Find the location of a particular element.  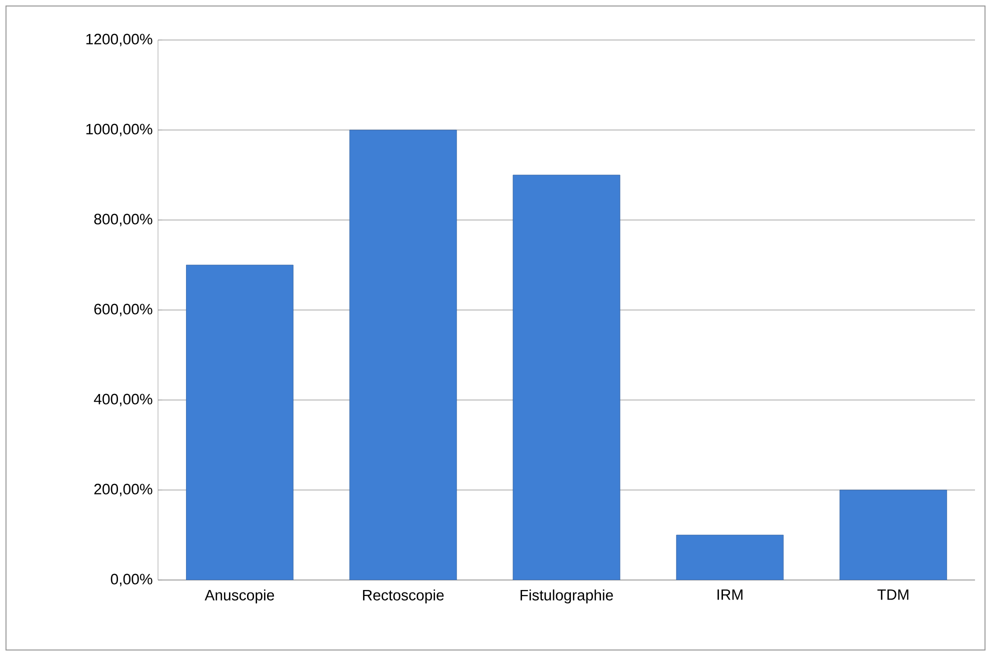

x-tick-label: Rectoscopie is located at coordinates (403, 596).